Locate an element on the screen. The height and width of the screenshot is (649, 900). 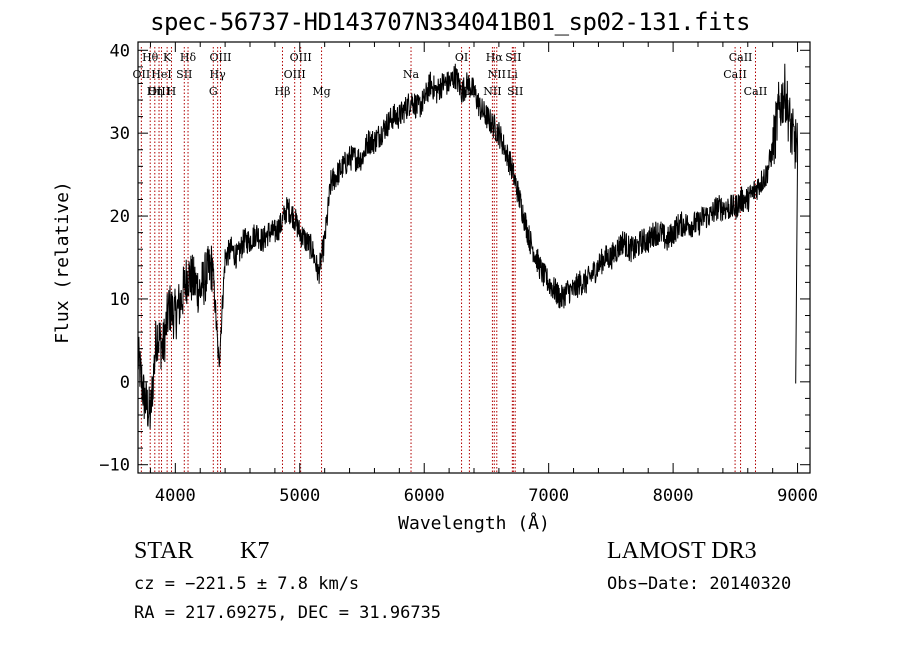
y-tick-label-30: 30 is located at coordinates (120, 134).